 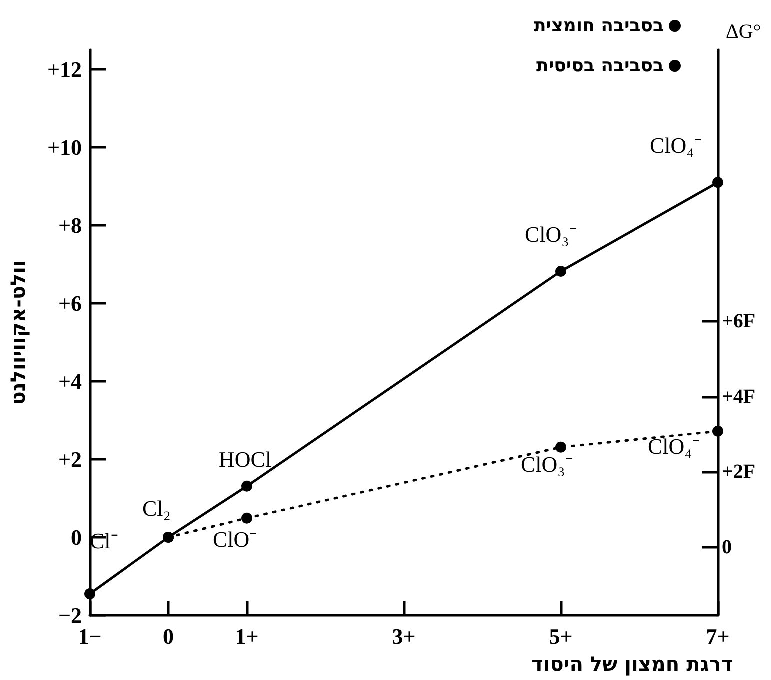 I want to click on y-tick-label: +8, so click(x=70, y=225).